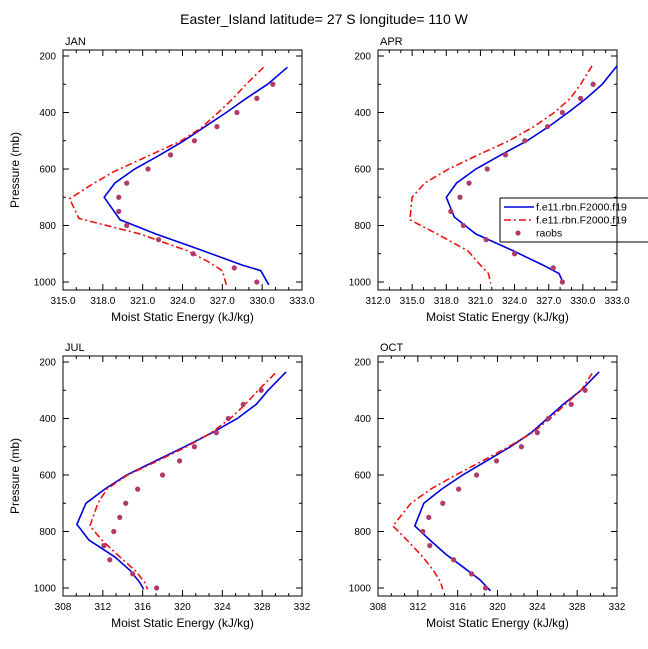 The width and height of the screenshot is (648, 649). What do you see at coordinates (518, 233) in the screenshot?
I see `legend-marker-dot` at bounding box center [518, 233].